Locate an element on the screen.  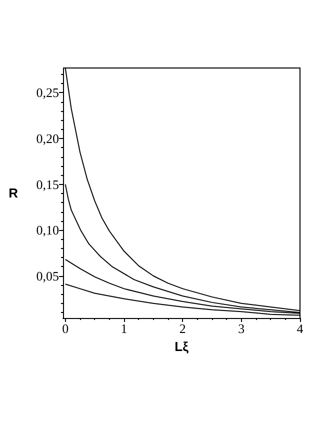
x-tick-label: 1 is located at coordinates (124, 328).